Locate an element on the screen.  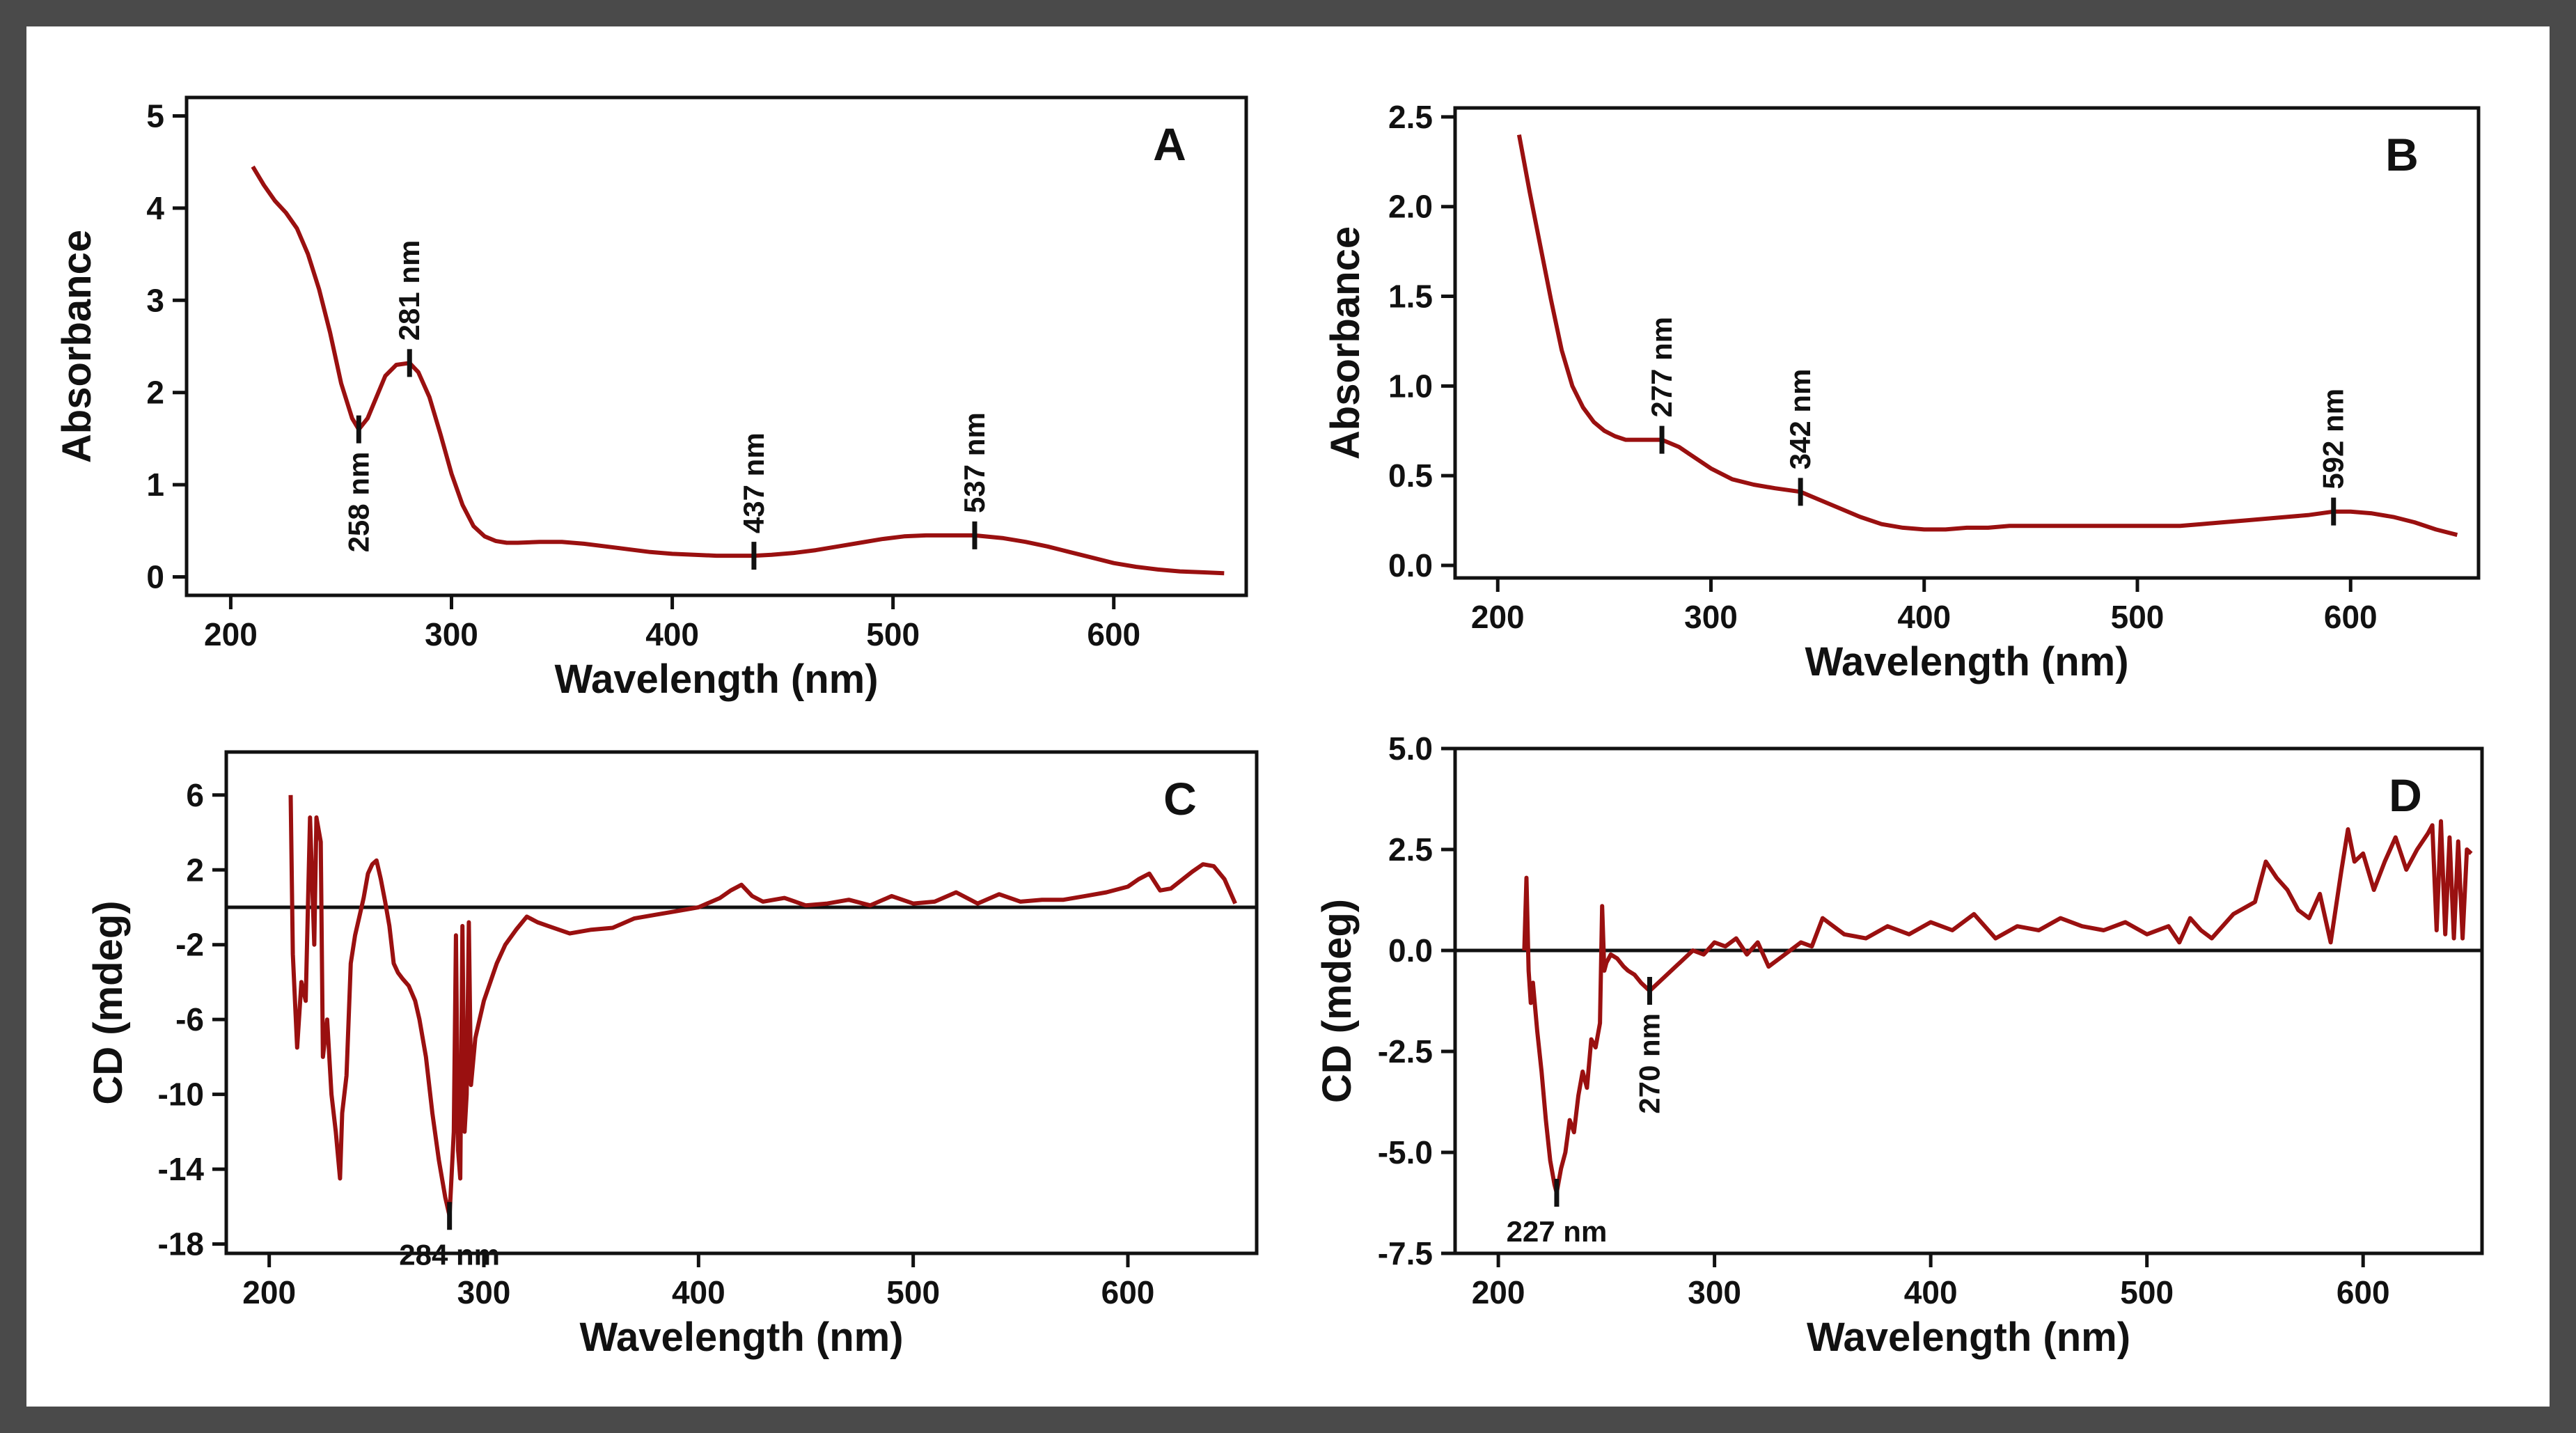
peak-label: 281 nm is located at coordinates (409, 290).